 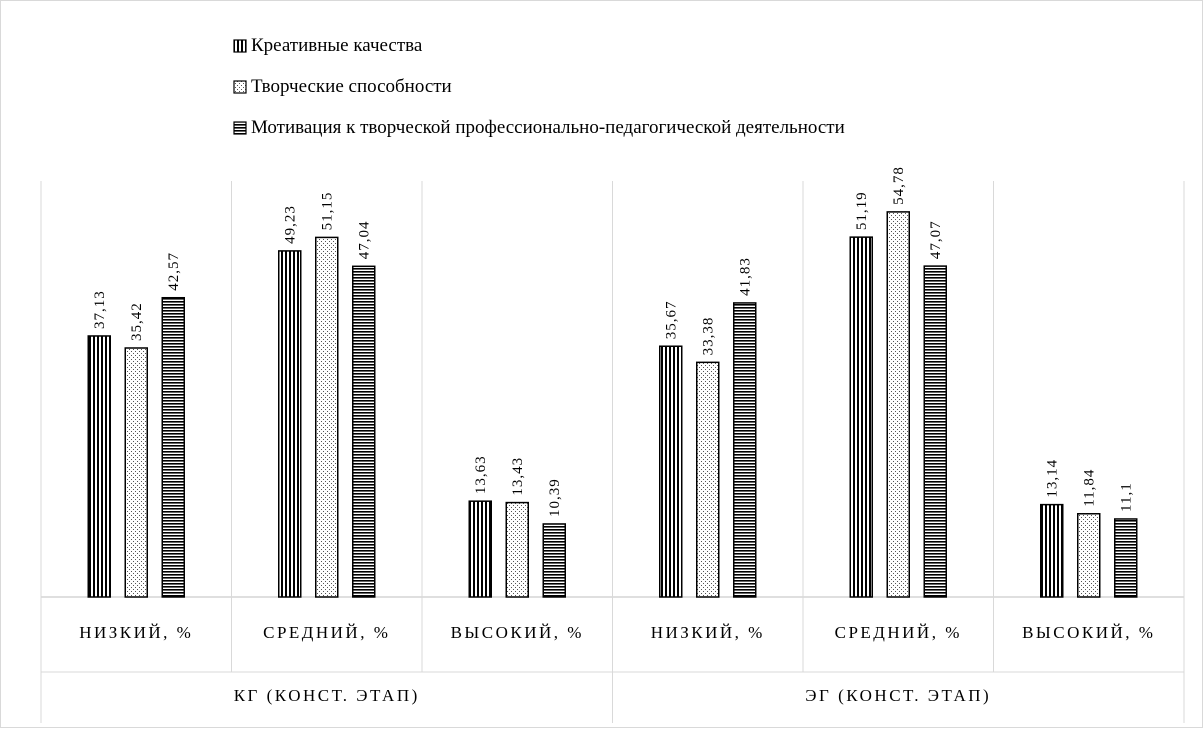 What do you see at coordinates (136, 632) in the screenshot?
I see `category-label-1: НИЗКИЙ, %` at bounding box center [136, 632].